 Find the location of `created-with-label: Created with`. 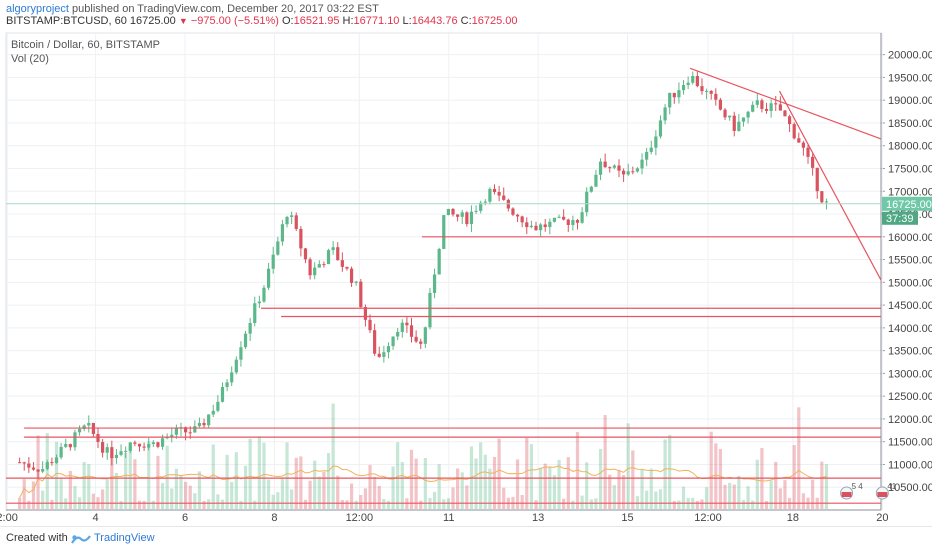

created-with-label: Created with is located at coordinates (37, 538).